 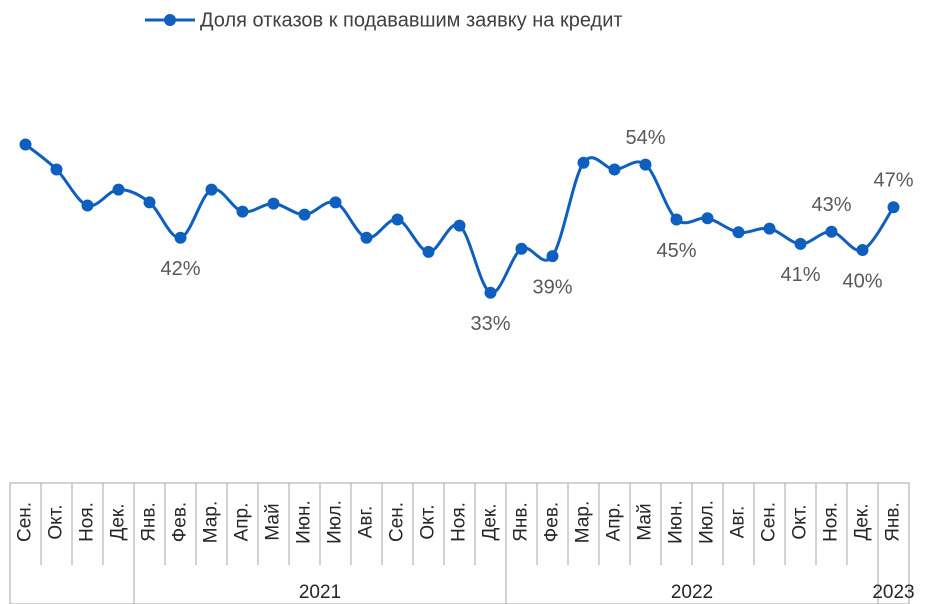 I want to click on group-label: 2023, so click(x=893, y=592).